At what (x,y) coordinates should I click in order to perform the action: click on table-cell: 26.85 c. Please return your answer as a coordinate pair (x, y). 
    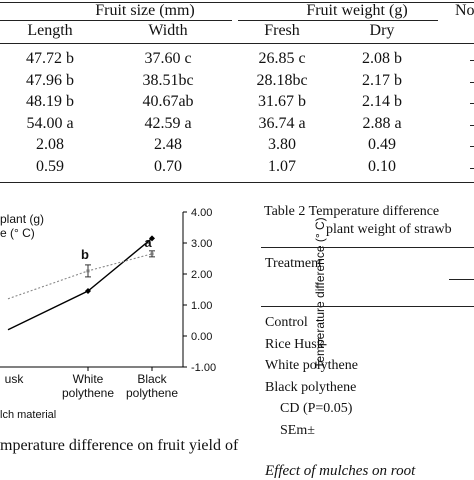
    Looking at the image, I should click on (282, 58).